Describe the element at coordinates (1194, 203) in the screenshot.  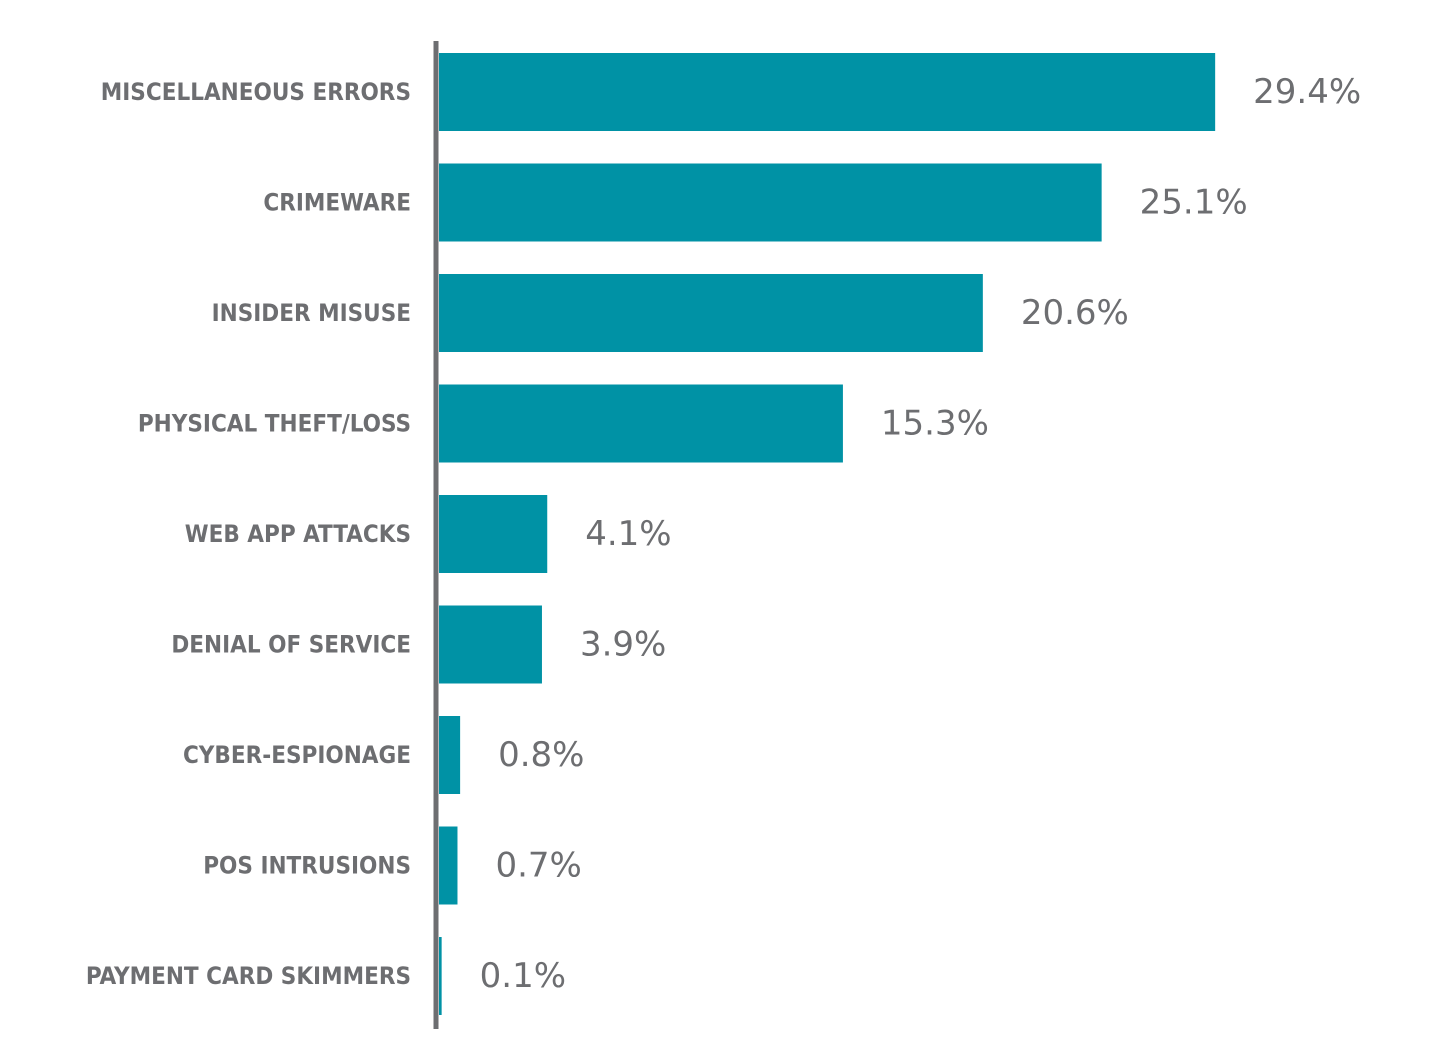
I see `value-label: 25.1%` at that location.